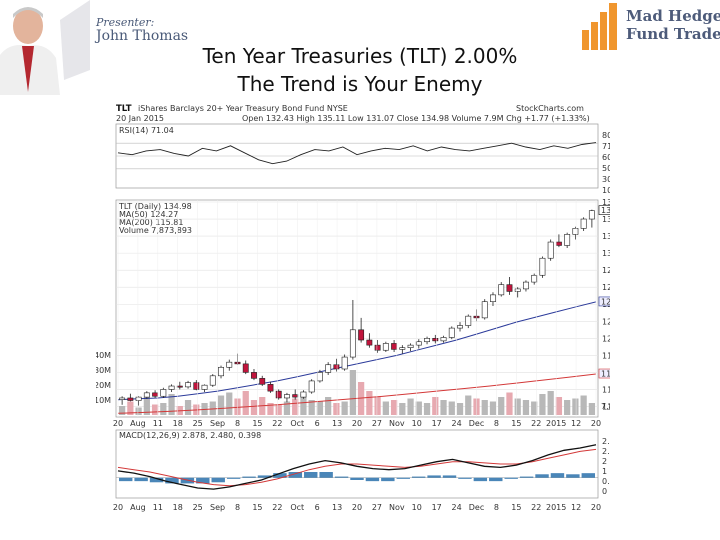 The height and width of the screenshot is (540, 720). Describe the element at coordinates (606, 202) in the screenshot. I see `price-tick-label: 136` at that location.